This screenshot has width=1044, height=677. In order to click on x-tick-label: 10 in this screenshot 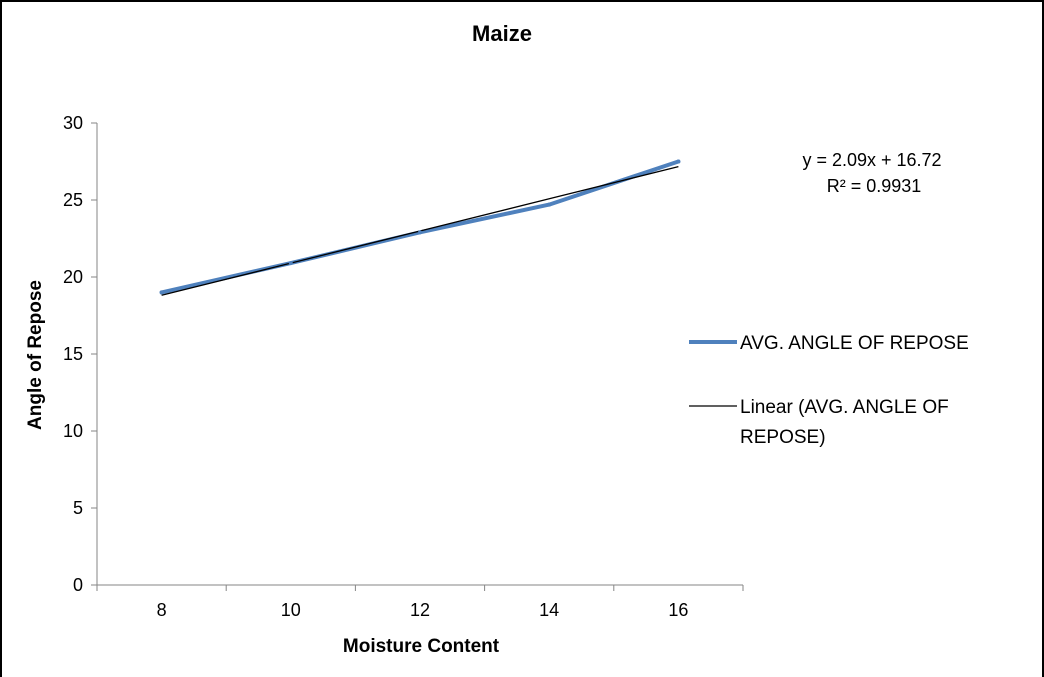, I will do `click(291, 610)`.